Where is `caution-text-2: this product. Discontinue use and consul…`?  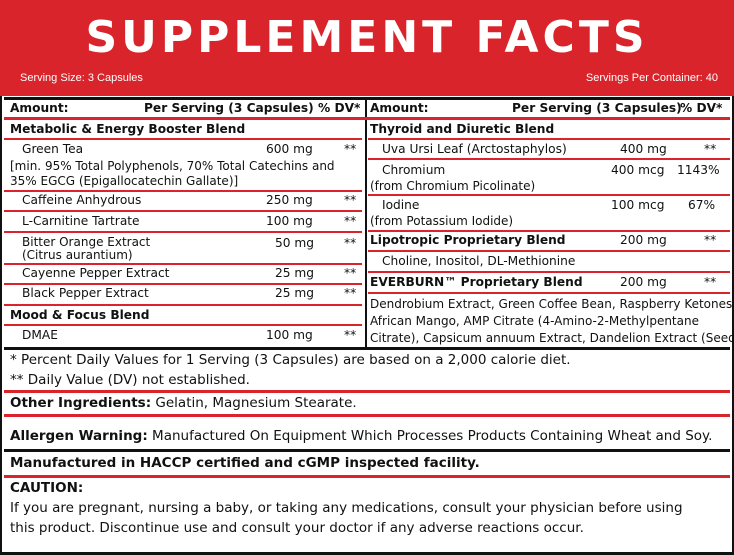 caution-text-2: this product. Discontinue use and consul… is located at coordinates (297, 528).